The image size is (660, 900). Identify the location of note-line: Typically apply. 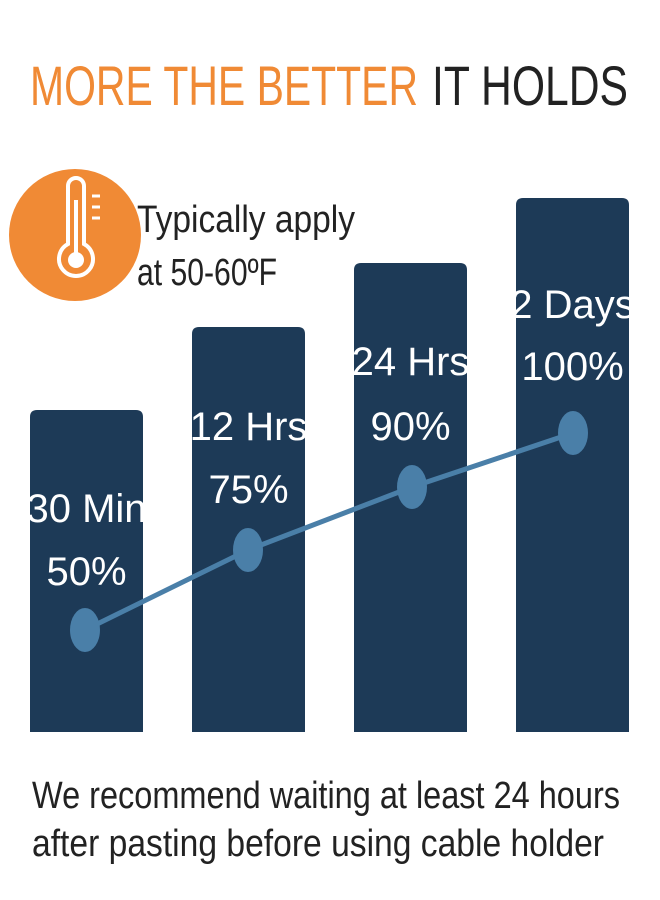
(246, 220).